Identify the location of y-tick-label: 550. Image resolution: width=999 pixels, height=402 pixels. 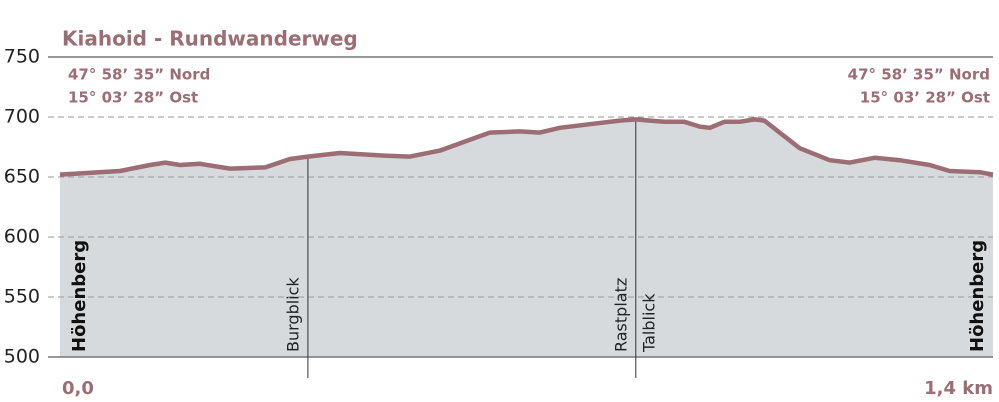
(22, 297).